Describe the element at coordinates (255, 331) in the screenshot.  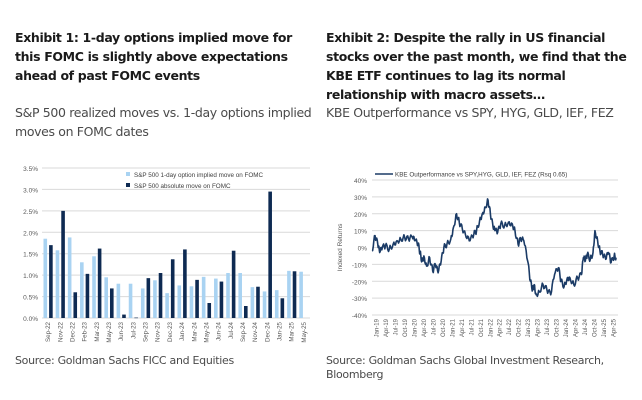
I see `x-tick-label: Nov-24` at that location.